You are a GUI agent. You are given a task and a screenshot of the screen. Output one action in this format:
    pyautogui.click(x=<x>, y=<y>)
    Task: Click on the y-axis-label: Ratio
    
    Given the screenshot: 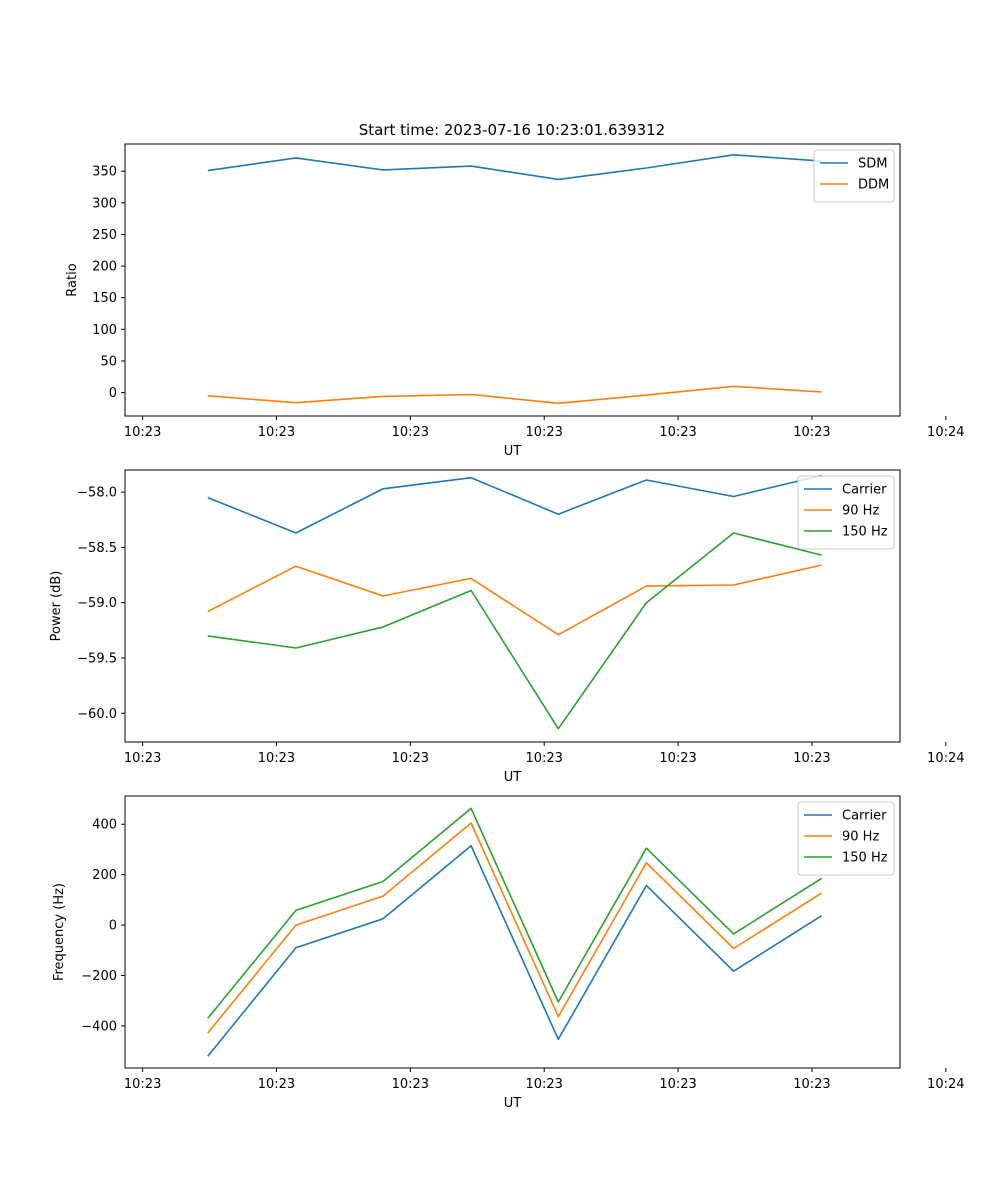 What is the action you would take?
    pyautogui.click(x=72, y=279)
    